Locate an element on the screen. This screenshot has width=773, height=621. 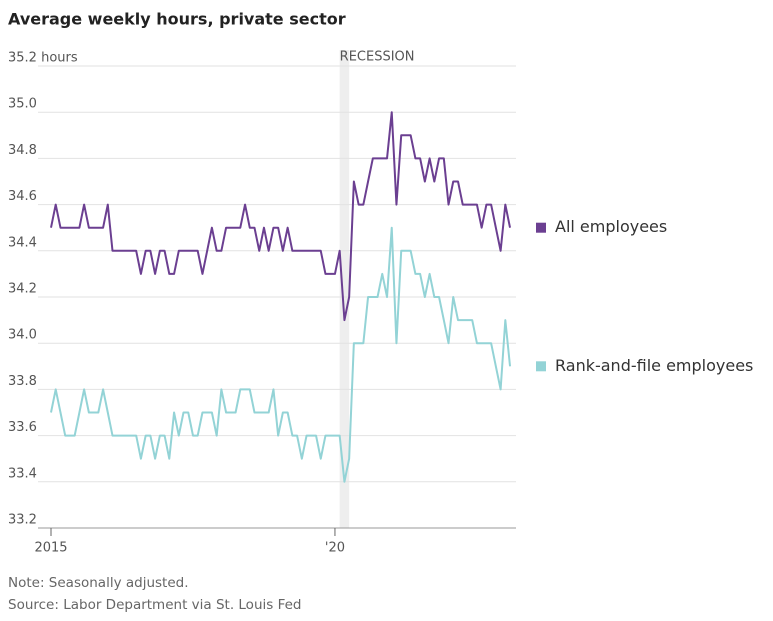
chart-title: Average weekly hours, private sector is located at coordinates (177, 19).